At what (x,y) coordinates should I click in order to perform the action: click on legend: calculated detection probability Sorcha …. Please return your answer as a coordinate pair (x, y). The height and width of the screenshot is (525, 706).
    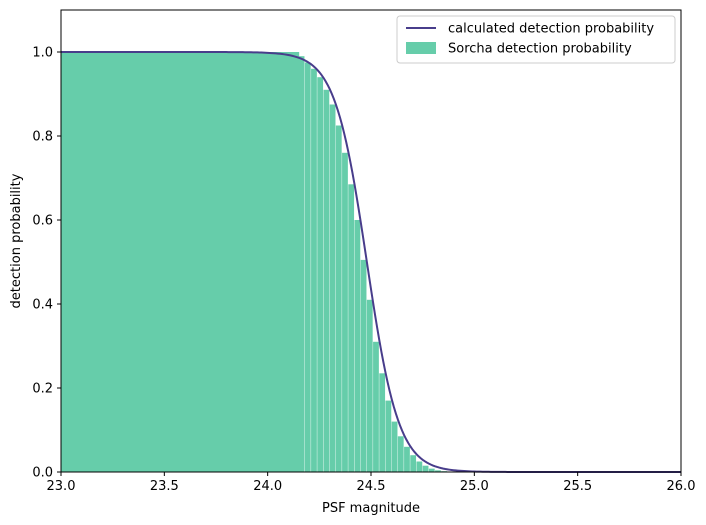
    Looking at the image, I should click on (536, 39).